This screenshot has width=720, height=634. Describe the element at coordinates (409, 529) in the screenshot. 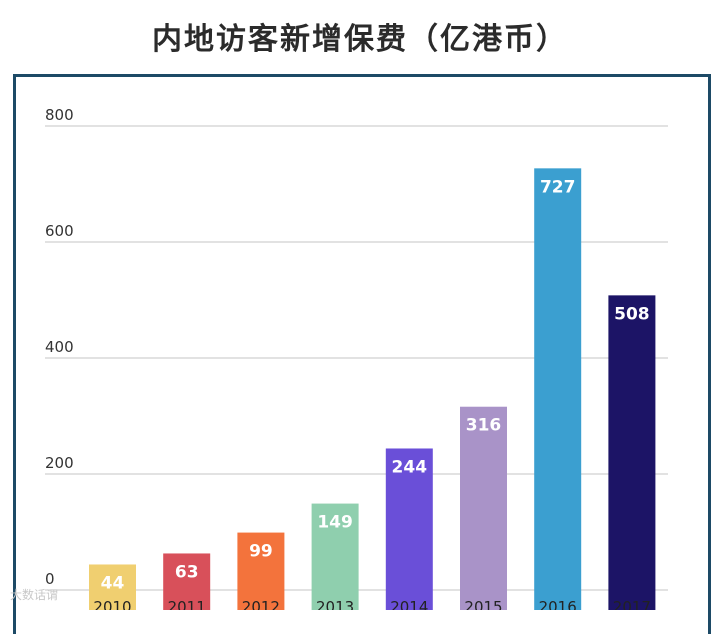

I see `bar-2014` at that location.